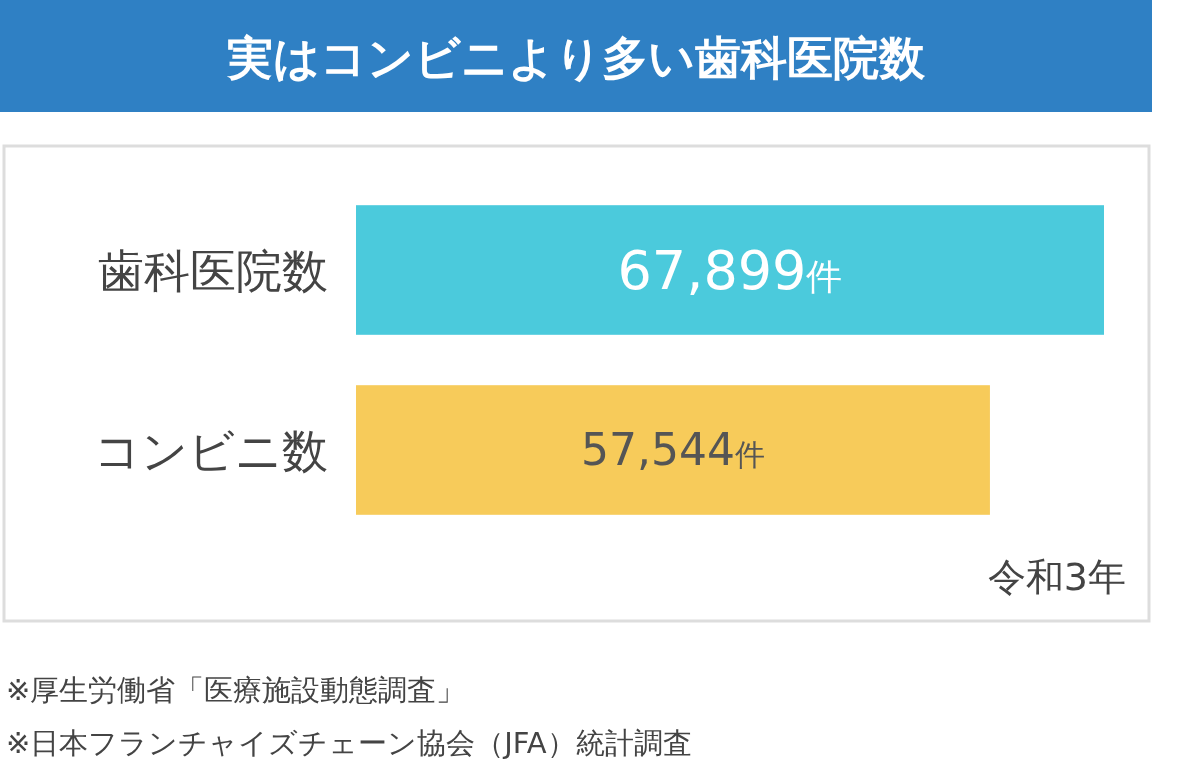  Describe the element at coordinates (213, 271) in the screenshot. I see `y-tick-label: 歯科医院数` at that location.